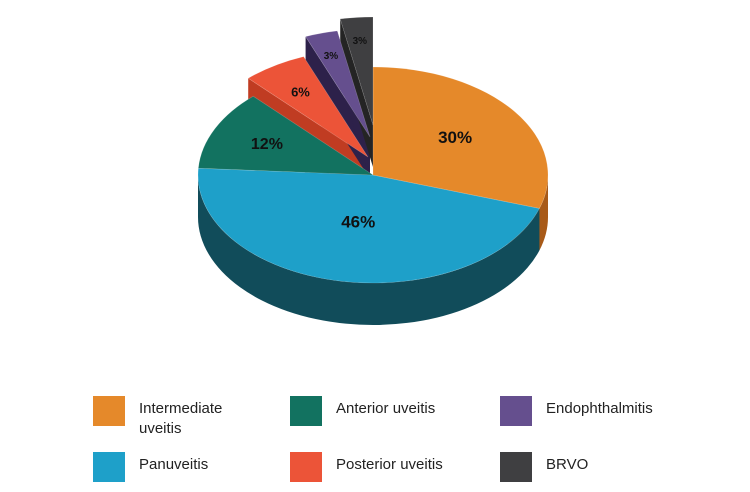  Describe the element at coordinates (300, 91) in the screenshot. I see `slice-label-posterior-uveitis: 6%` at that location.